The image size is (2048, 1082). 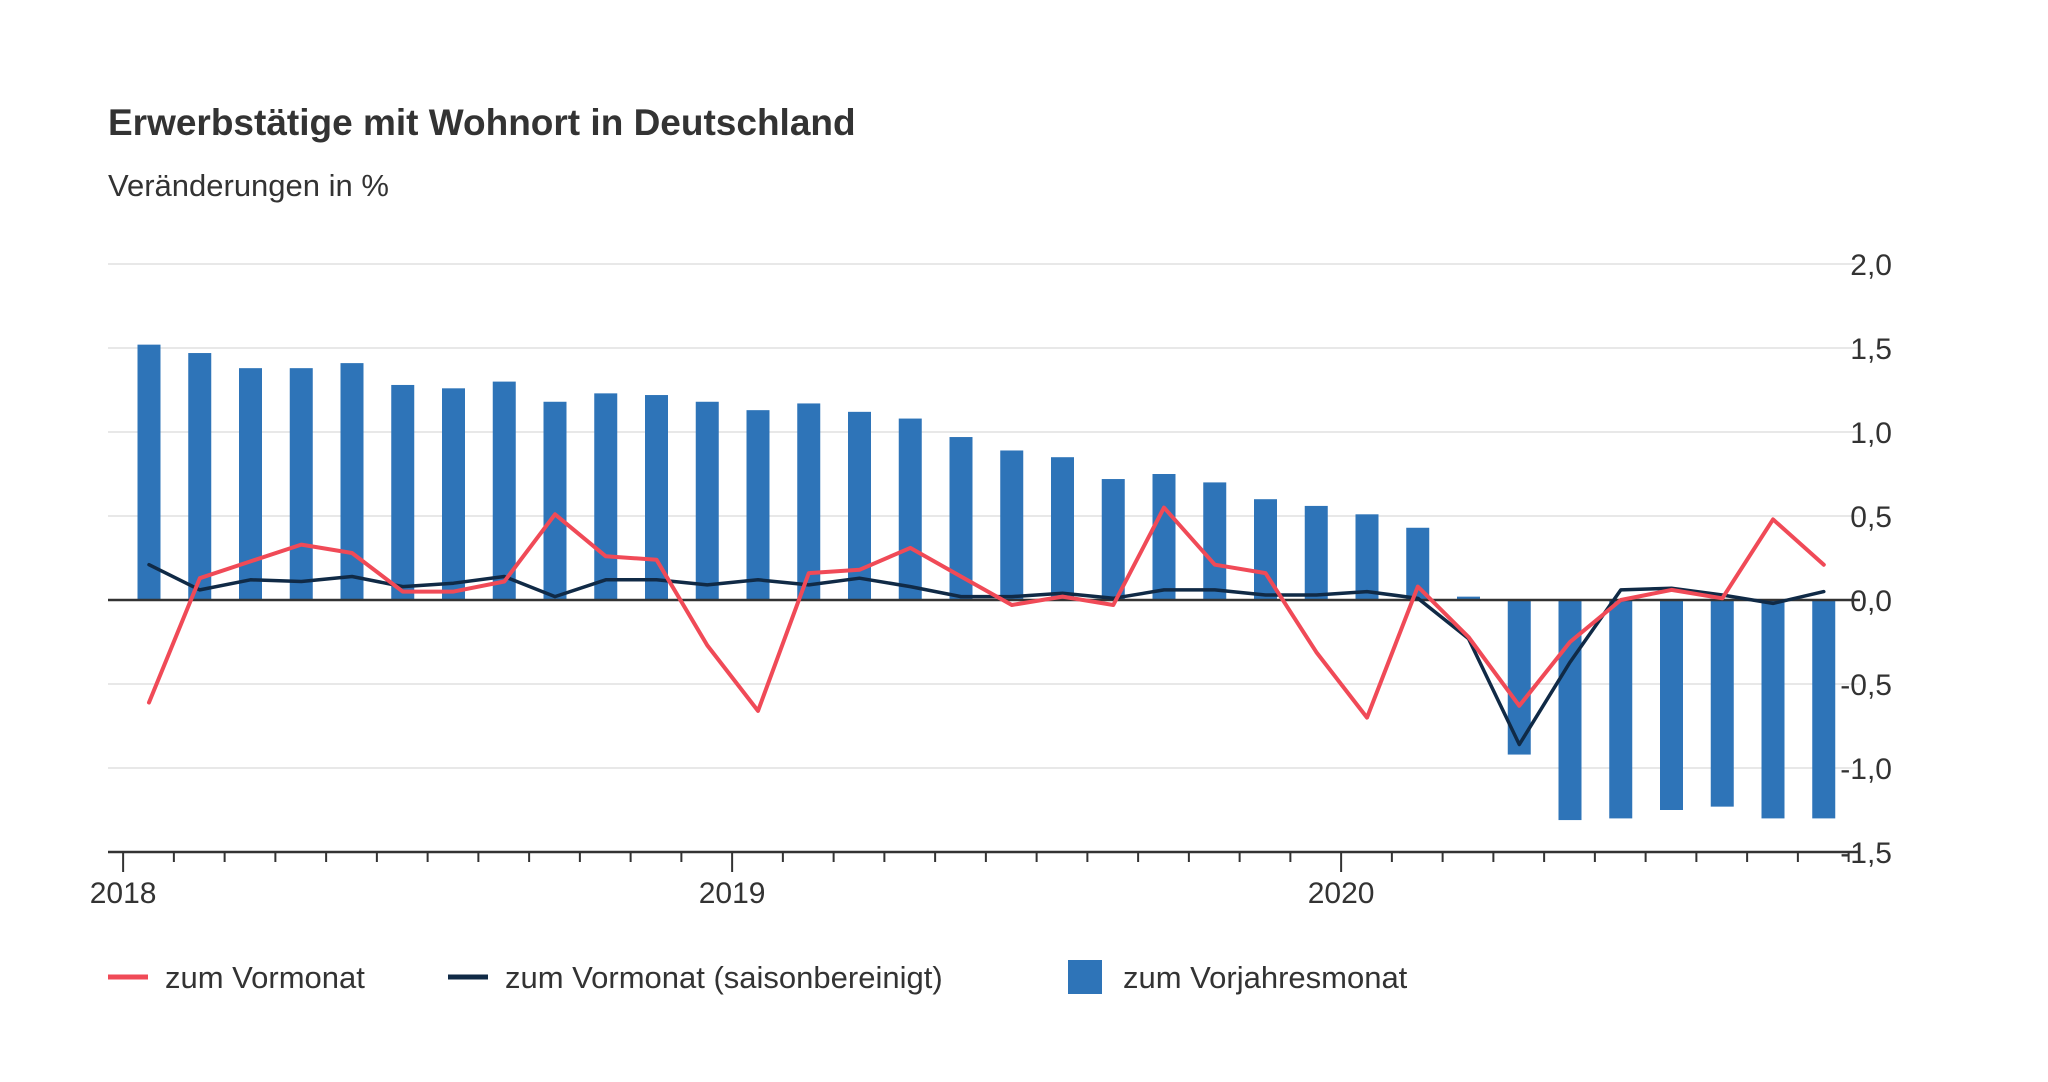 I want to click on legend-swatch, so click(x=1085, y=977).